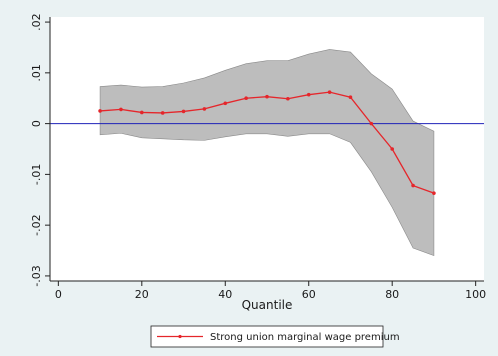  I want to click on legend-box, so click(267, 336).